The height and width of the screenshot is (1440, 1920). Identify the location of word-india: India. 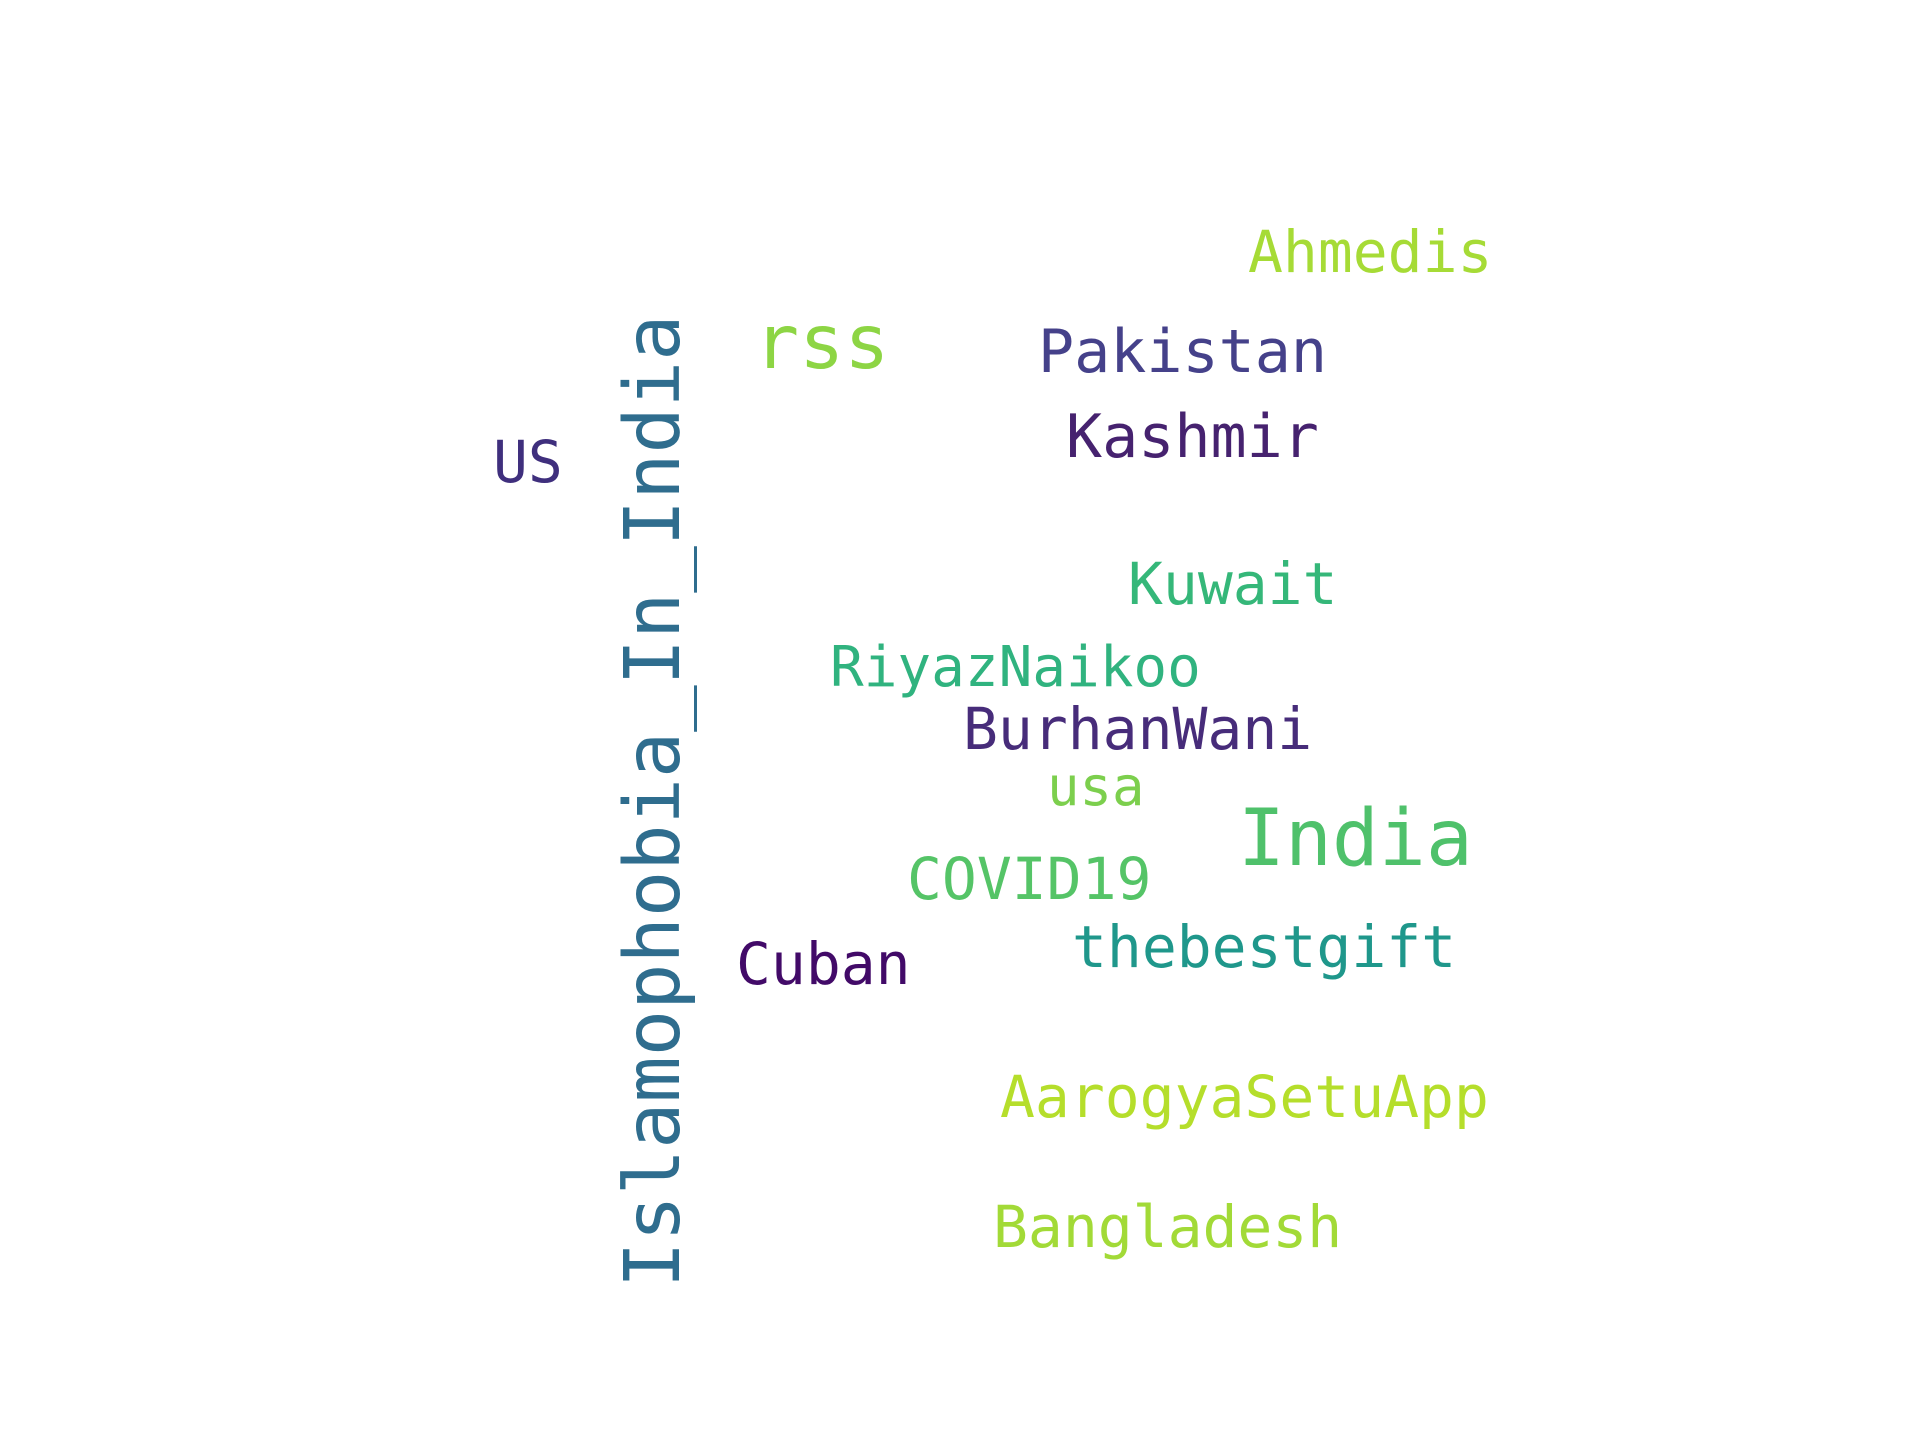
(1355, 839).